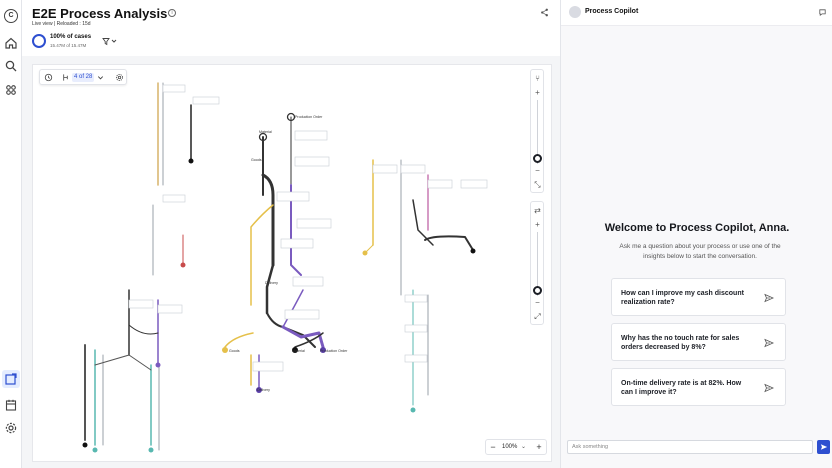 This screenshot has height=468, width=832. I want to click on copilot-title: Process Copilot, so click(612, 11).